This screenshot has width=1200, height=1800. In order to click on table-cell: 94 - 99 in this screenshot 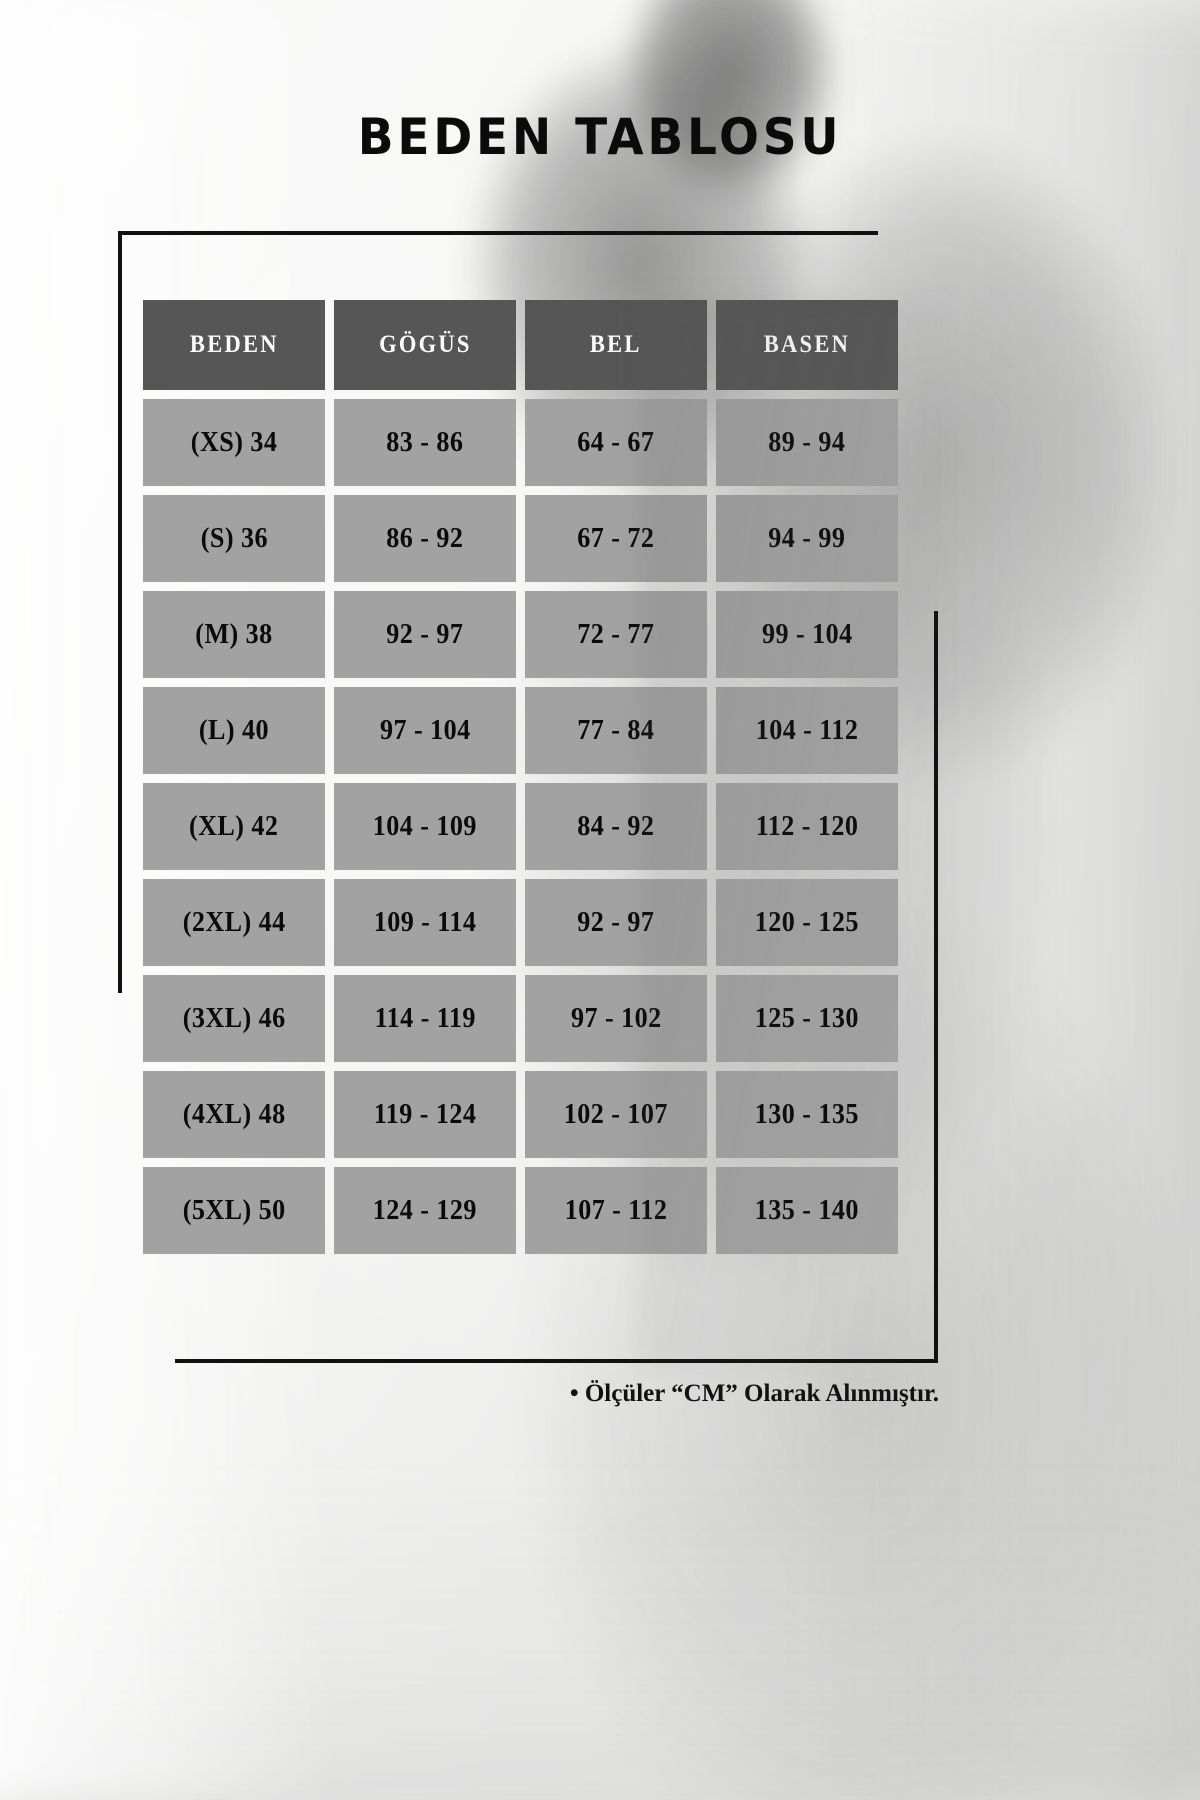, I will do `click(807, 538)`.